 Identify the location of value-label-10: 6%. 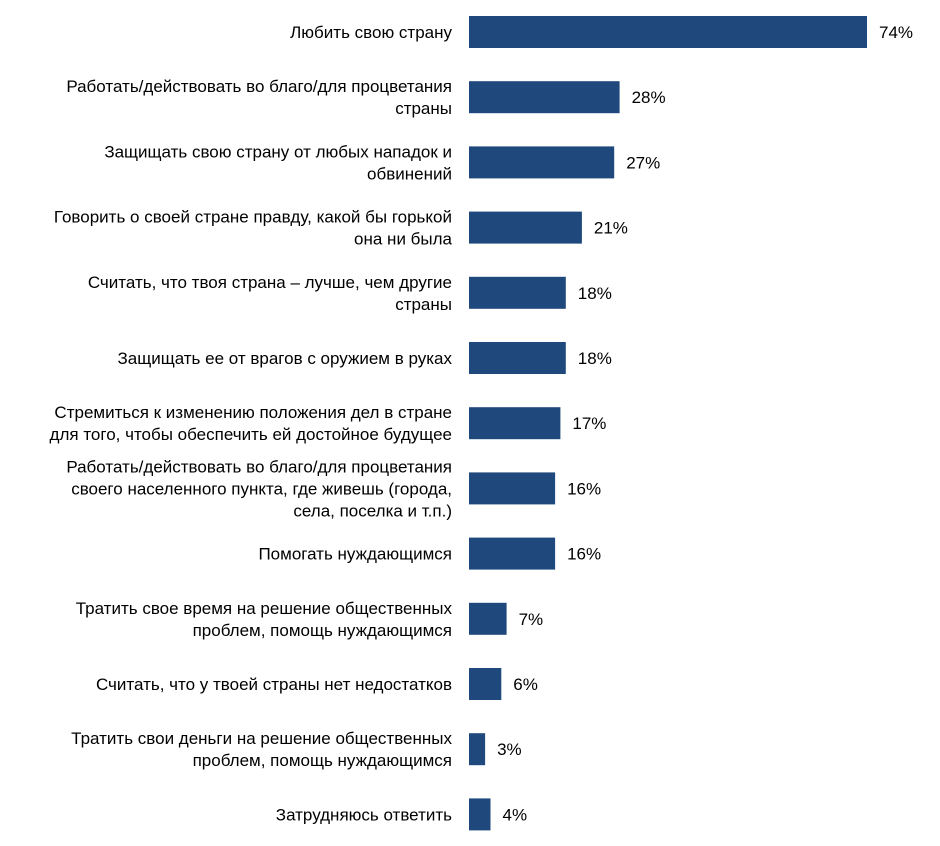
(525, 684).